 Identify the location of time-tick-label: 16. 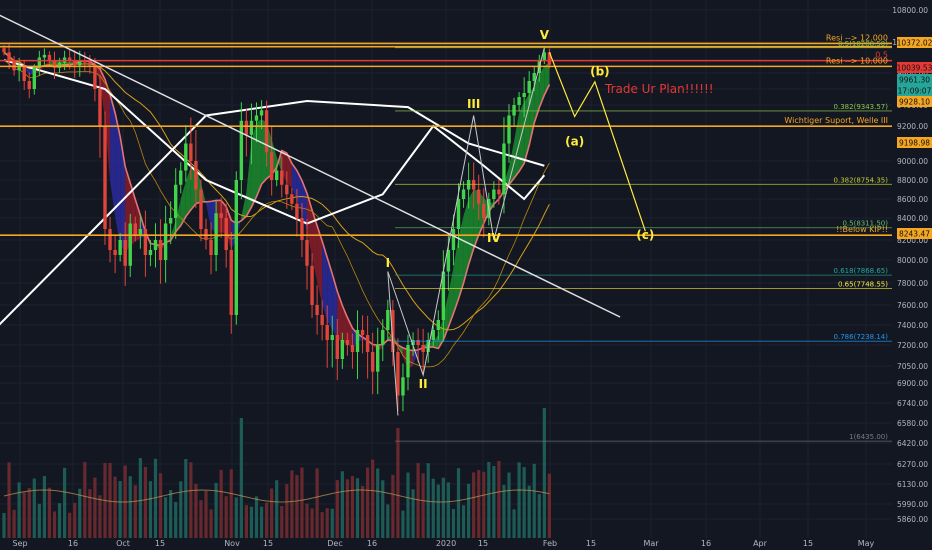
(706, 543).